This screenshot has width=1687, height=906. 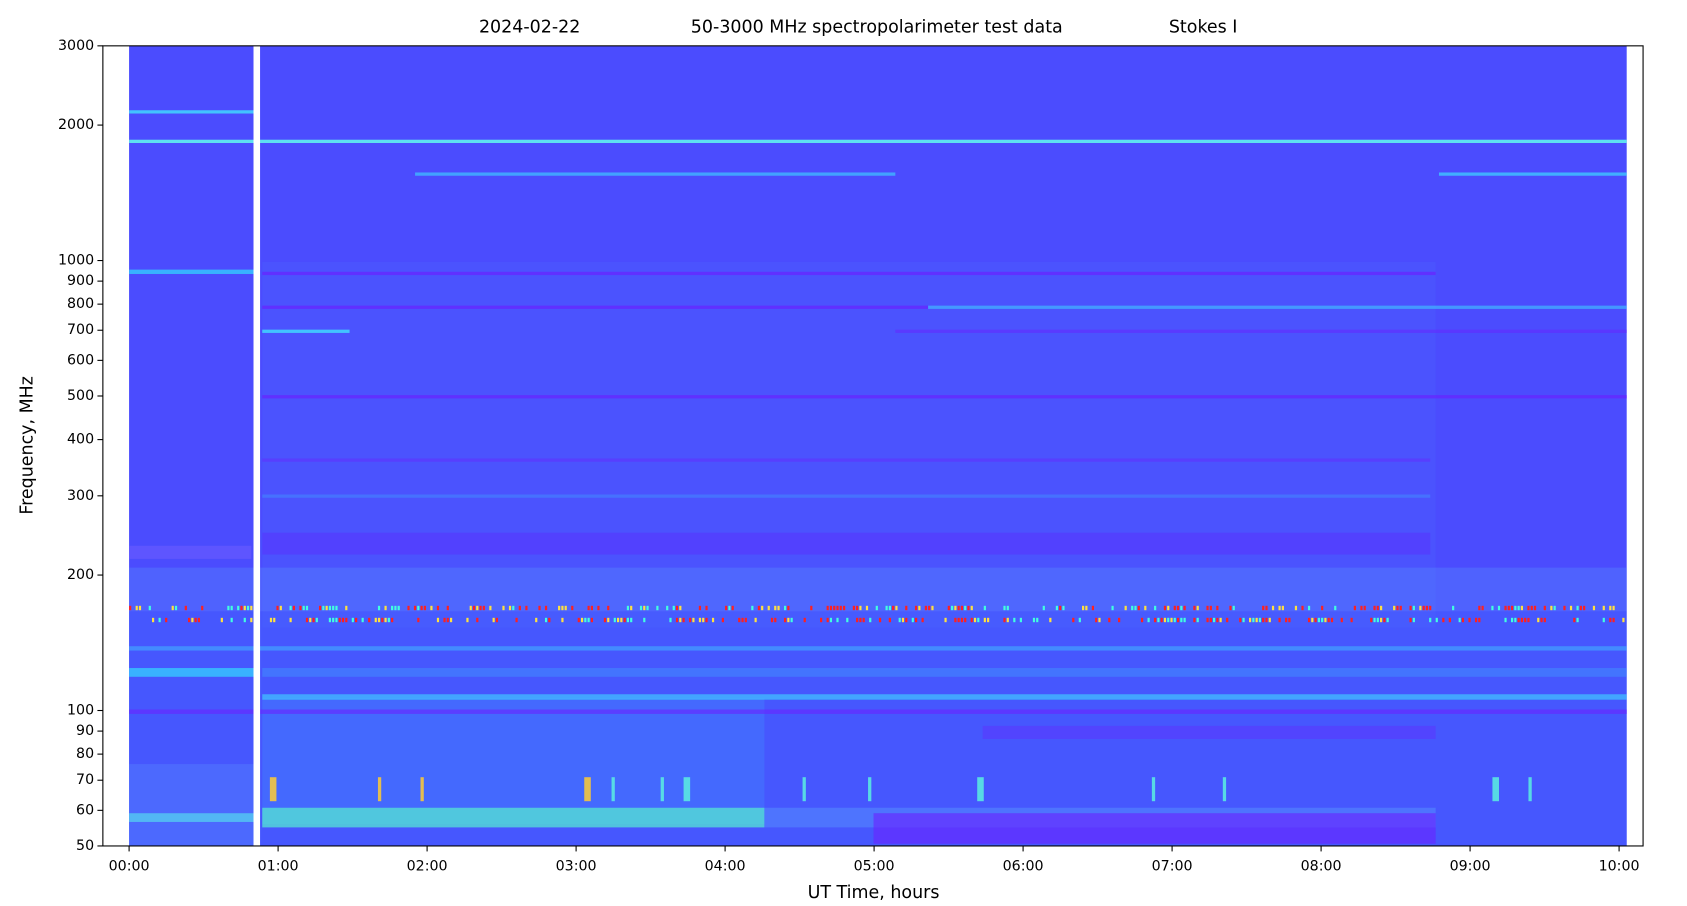 I want to click on x-axis-label: UT Time, hours, so click(x=874, y=893).